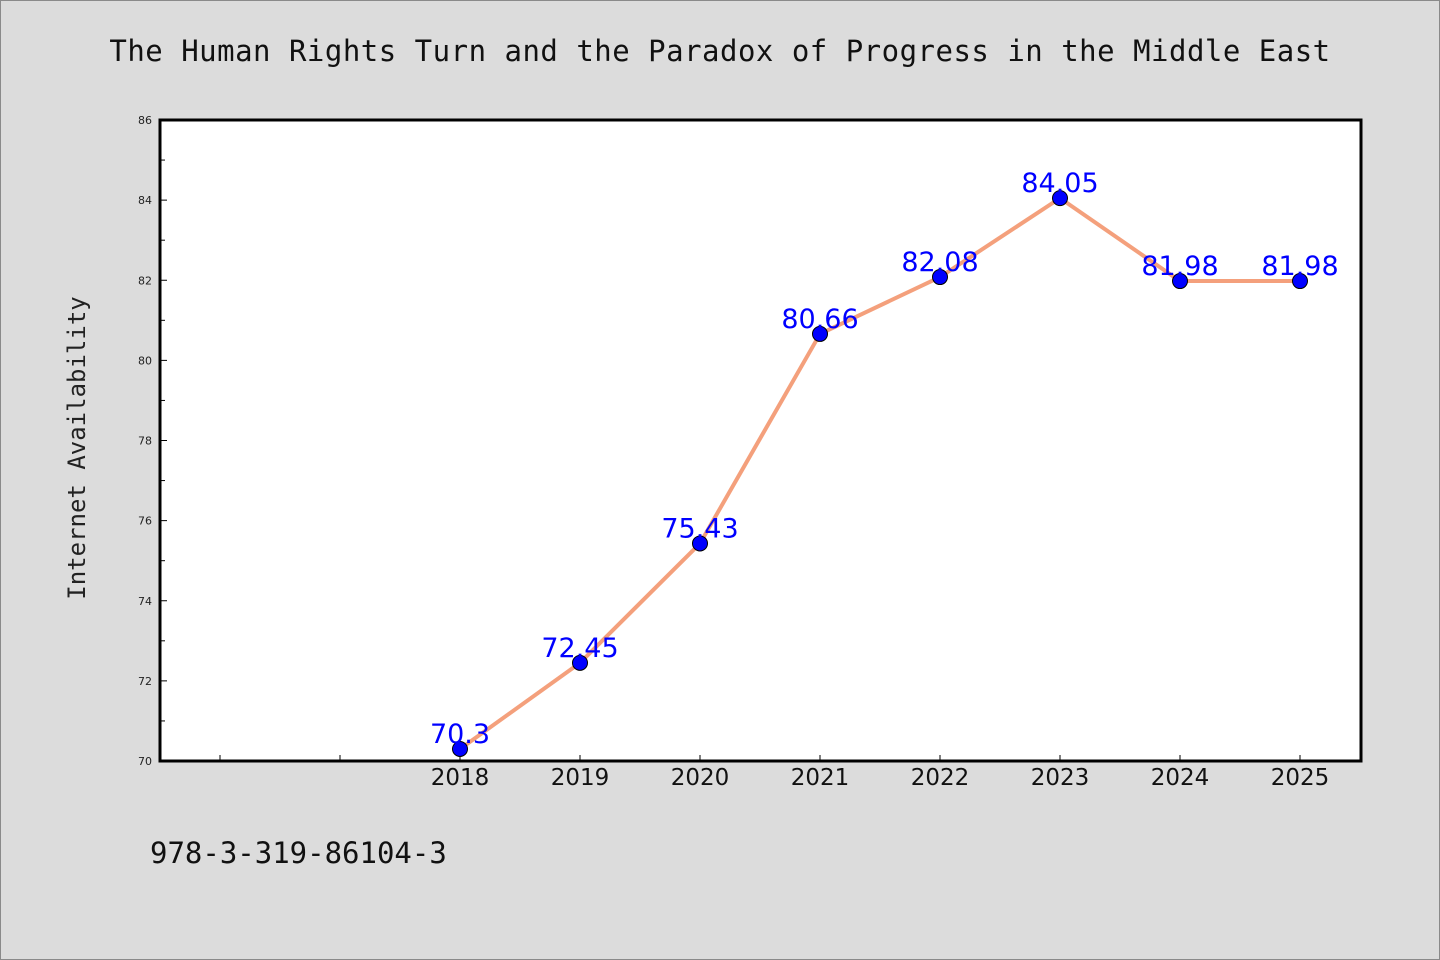  What do you see at coordinates (145, 521) in the screenshot?
I see `y-tick-label: 76` at bounding box center [145, 521].